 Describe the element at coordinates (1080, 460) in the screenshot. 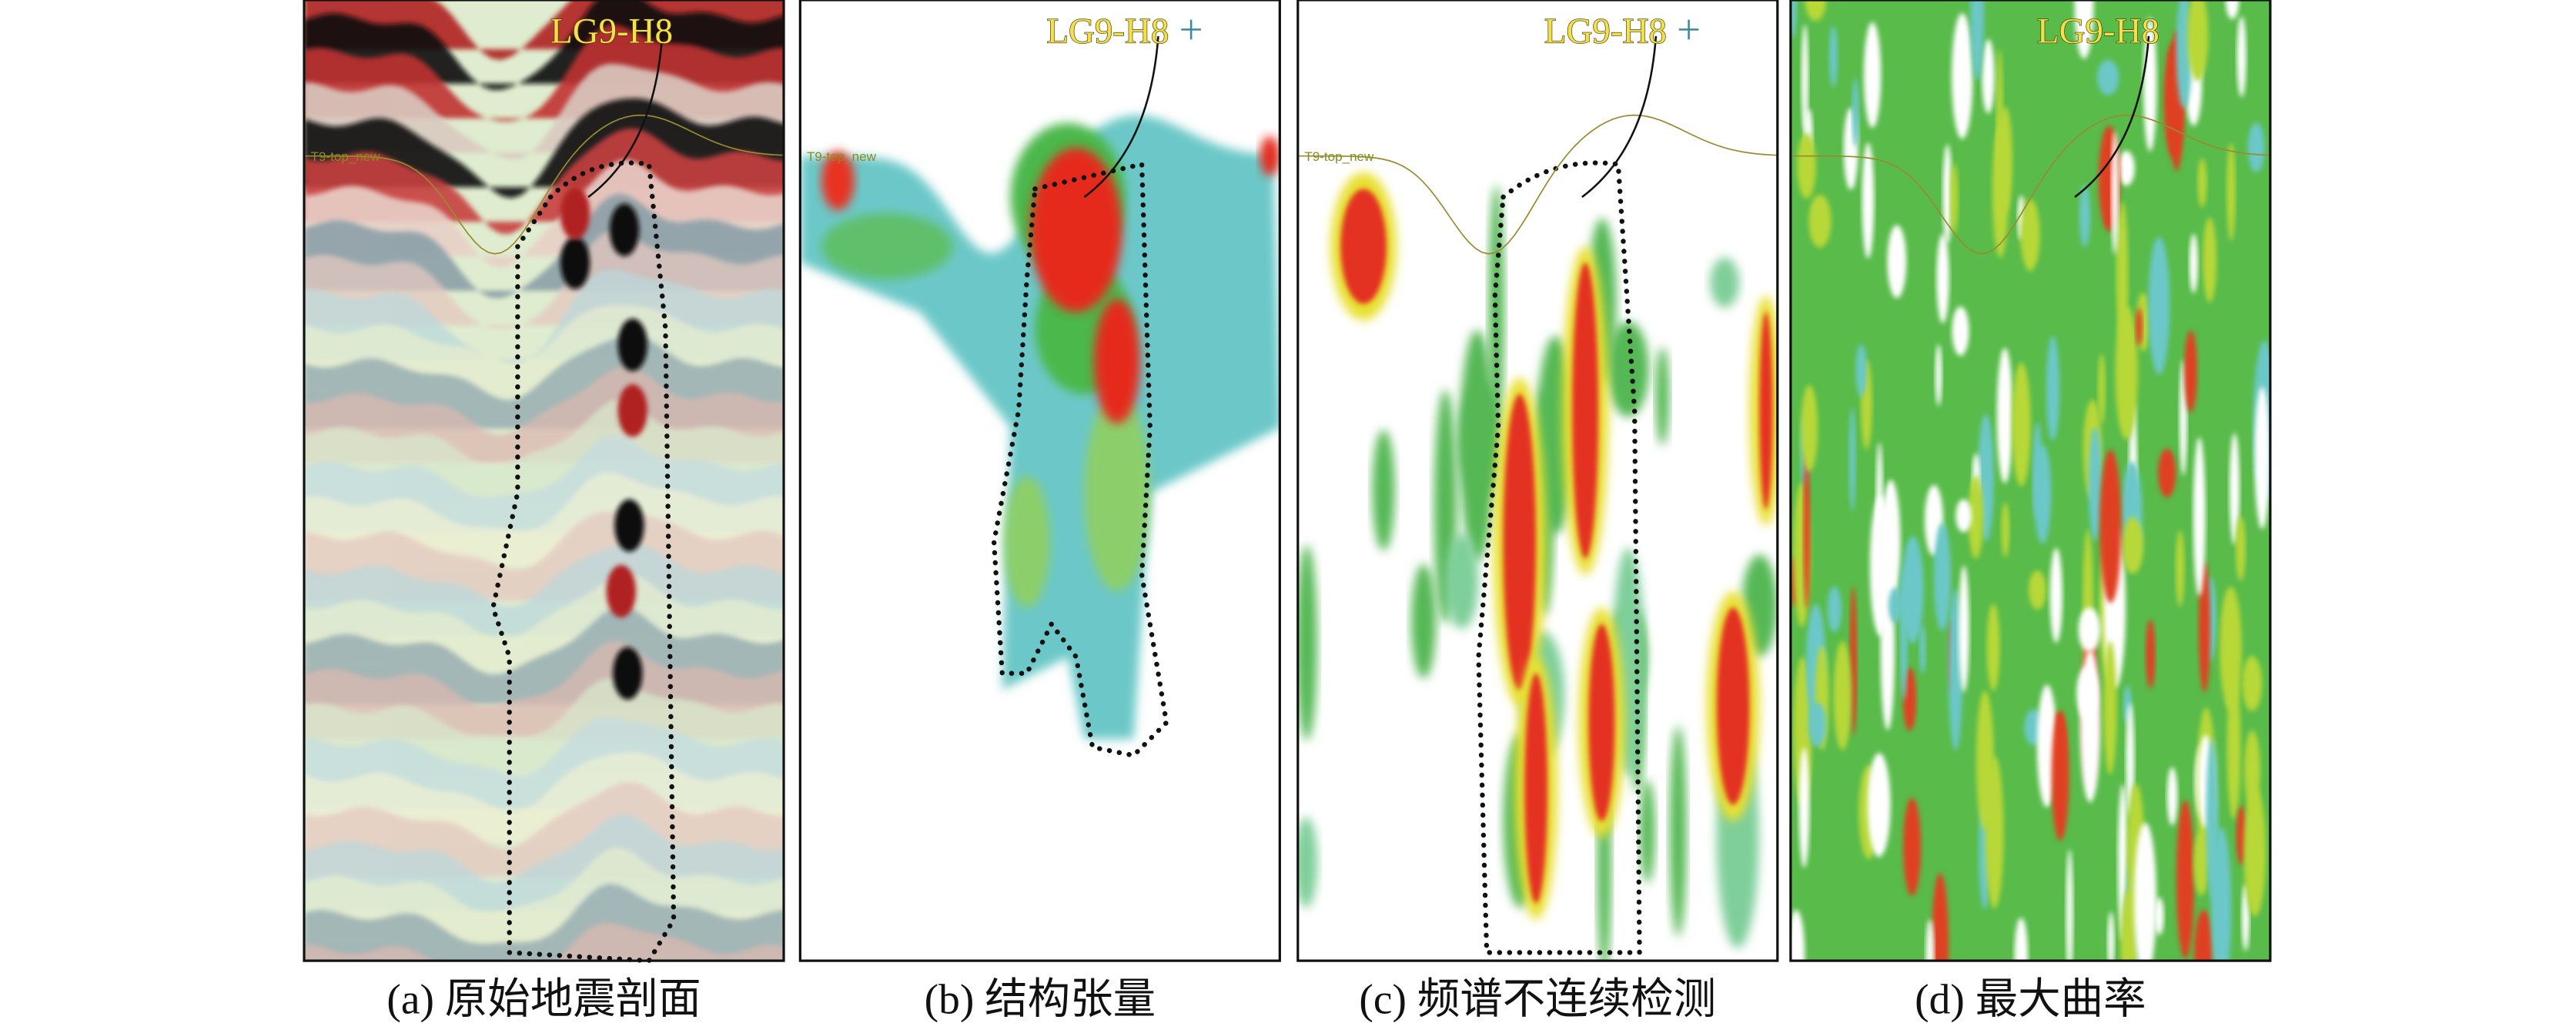

I see `anomaly-outline` at that location.